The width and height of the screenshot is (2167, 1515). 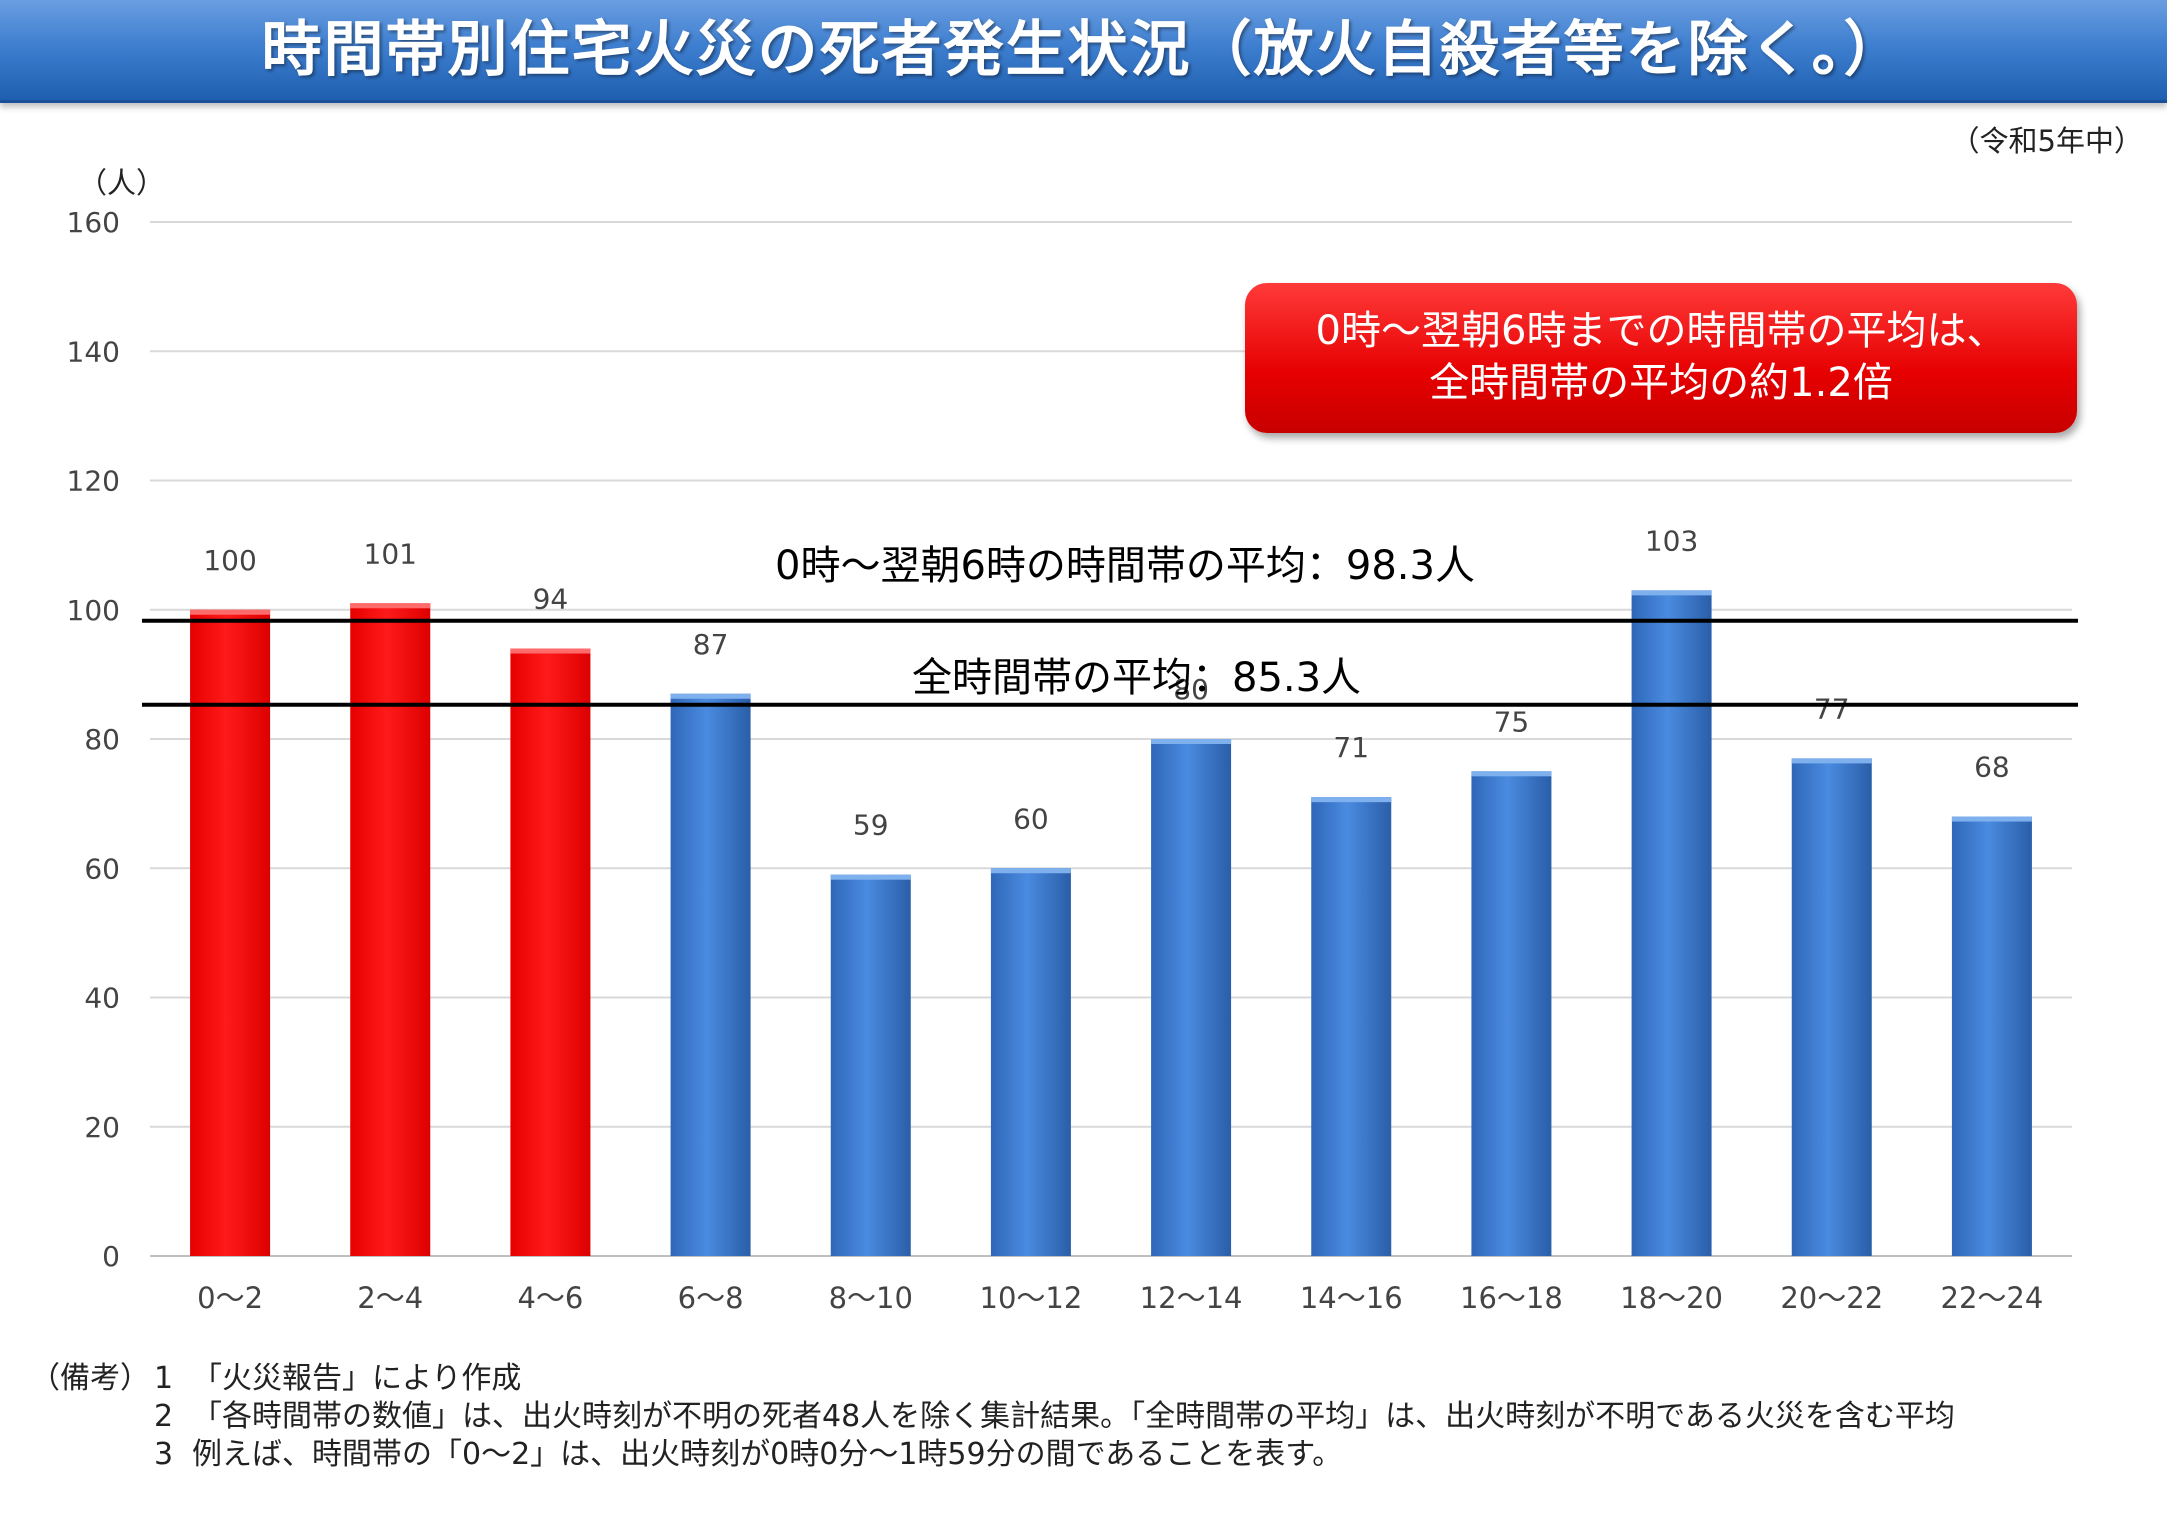 What do you see at coordinates (357, 1378) in the screenshot?
I see `note-text: 「火災報告」により作成` at bounding box center [357, 1378].